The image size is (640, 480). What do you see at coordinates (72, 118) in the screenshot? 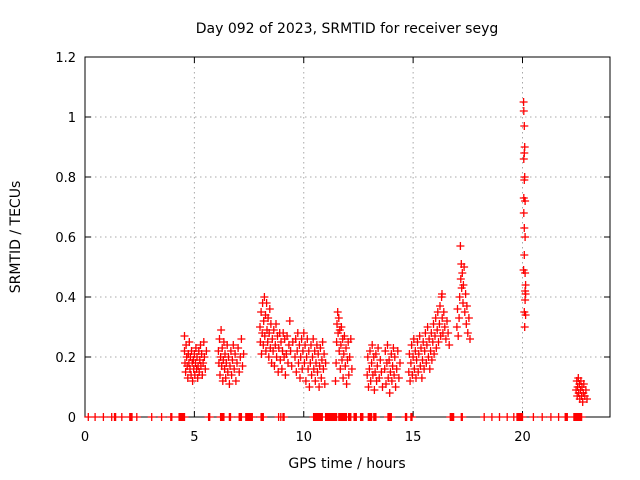
I see `y-tick-label: 1` at bounding box center [72, 118].